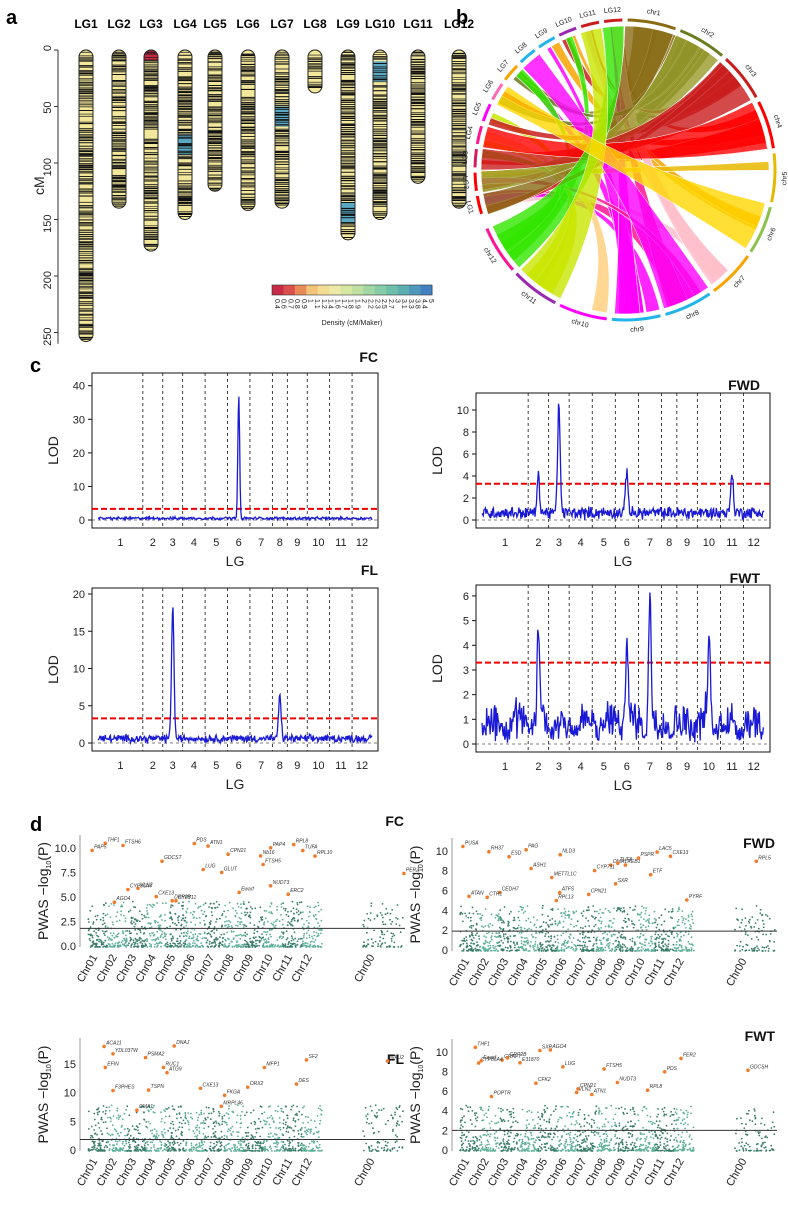 The image size is (788, 1210). Describe the element at coordinates (380, 24) in the screenshot. I see `lg-label-LG10: LG10` at that location.